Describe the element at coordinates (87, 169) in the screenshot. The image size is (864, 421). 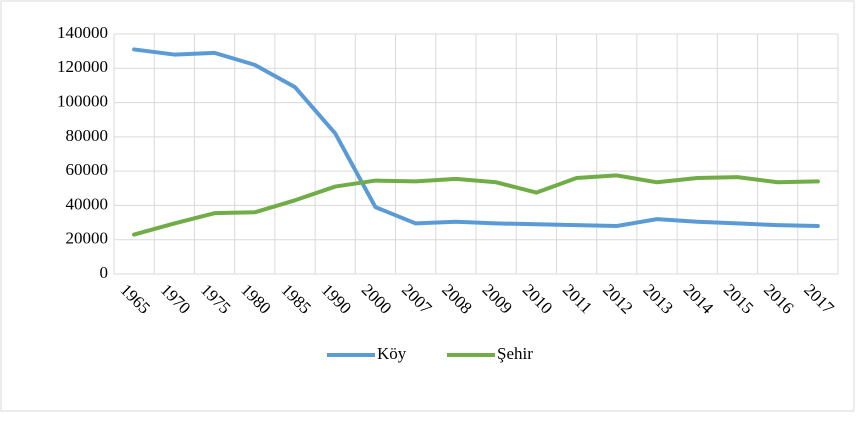
I see `y-tick-label: 60000` at that location.